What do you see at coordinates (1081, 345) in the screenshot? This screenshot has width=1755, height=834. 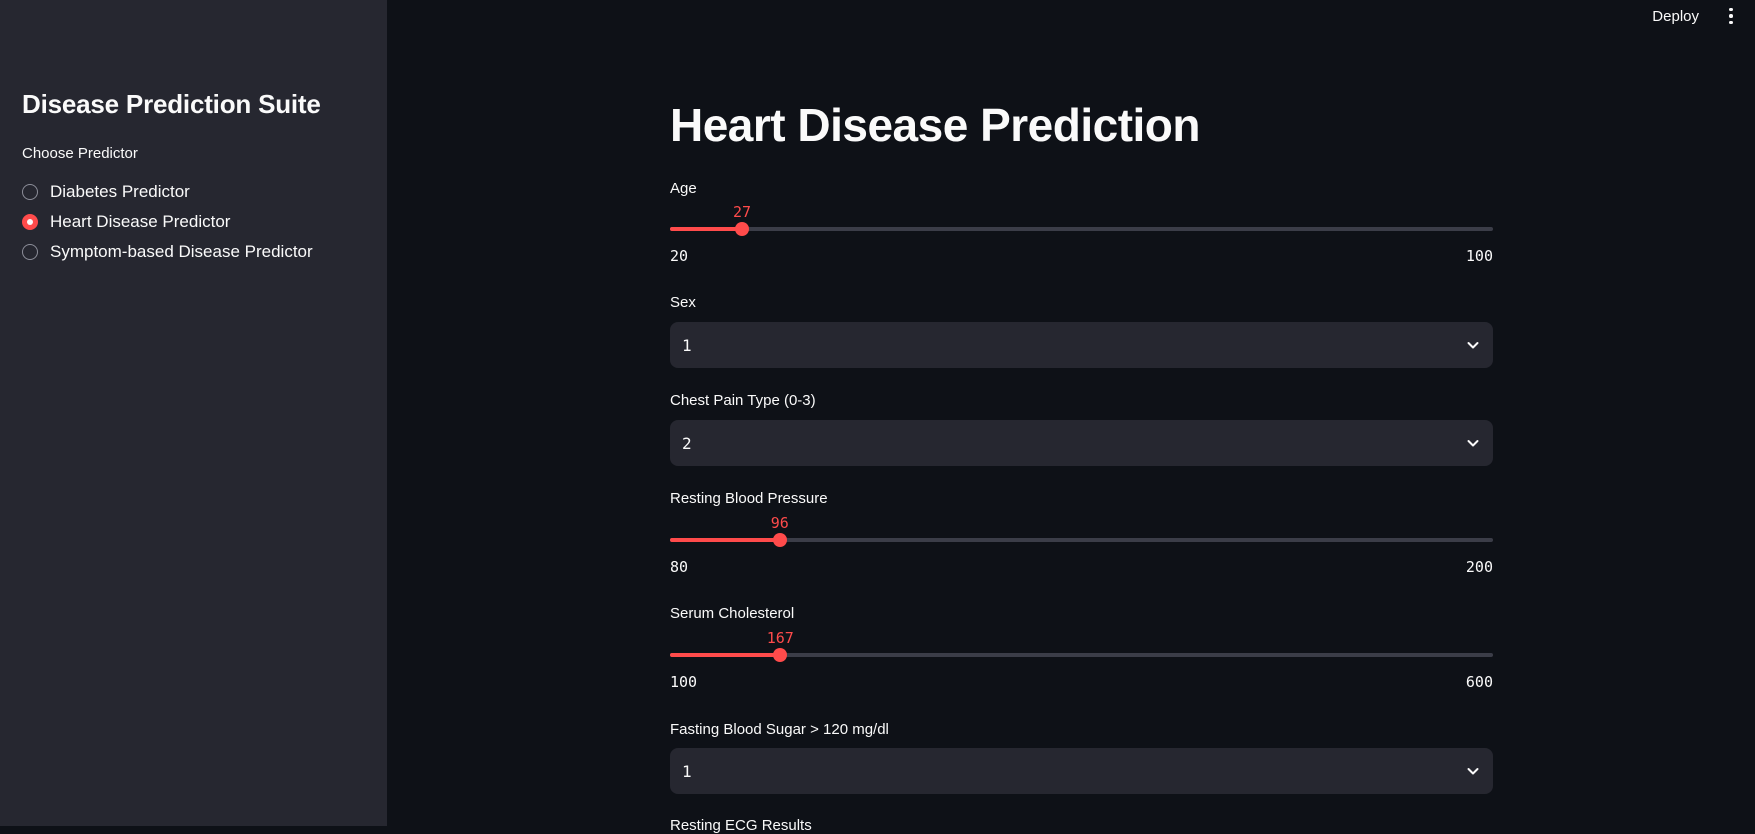 I see `sex-select: 1` at bounding box center [1081, 345].